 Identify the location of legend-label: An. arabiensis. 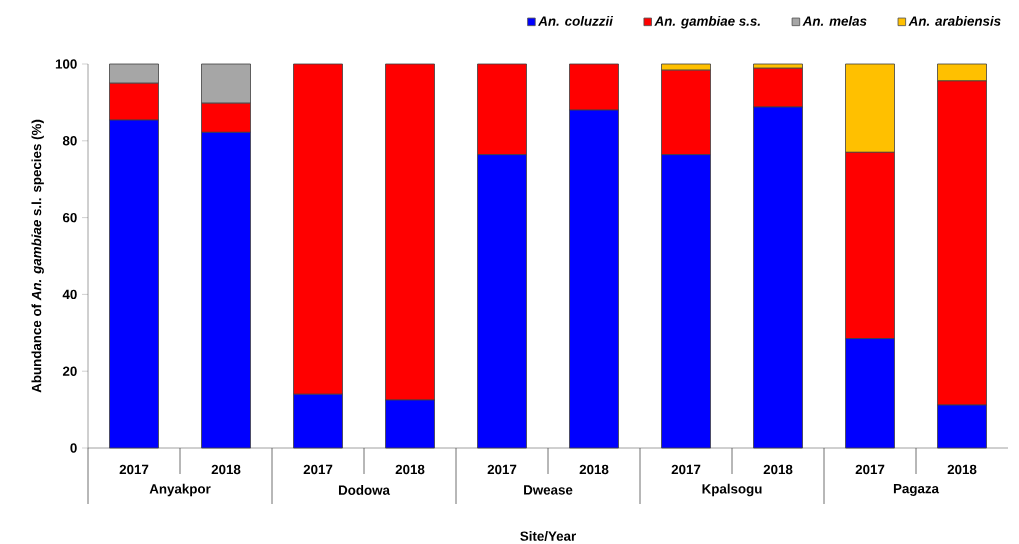
(954, 21).